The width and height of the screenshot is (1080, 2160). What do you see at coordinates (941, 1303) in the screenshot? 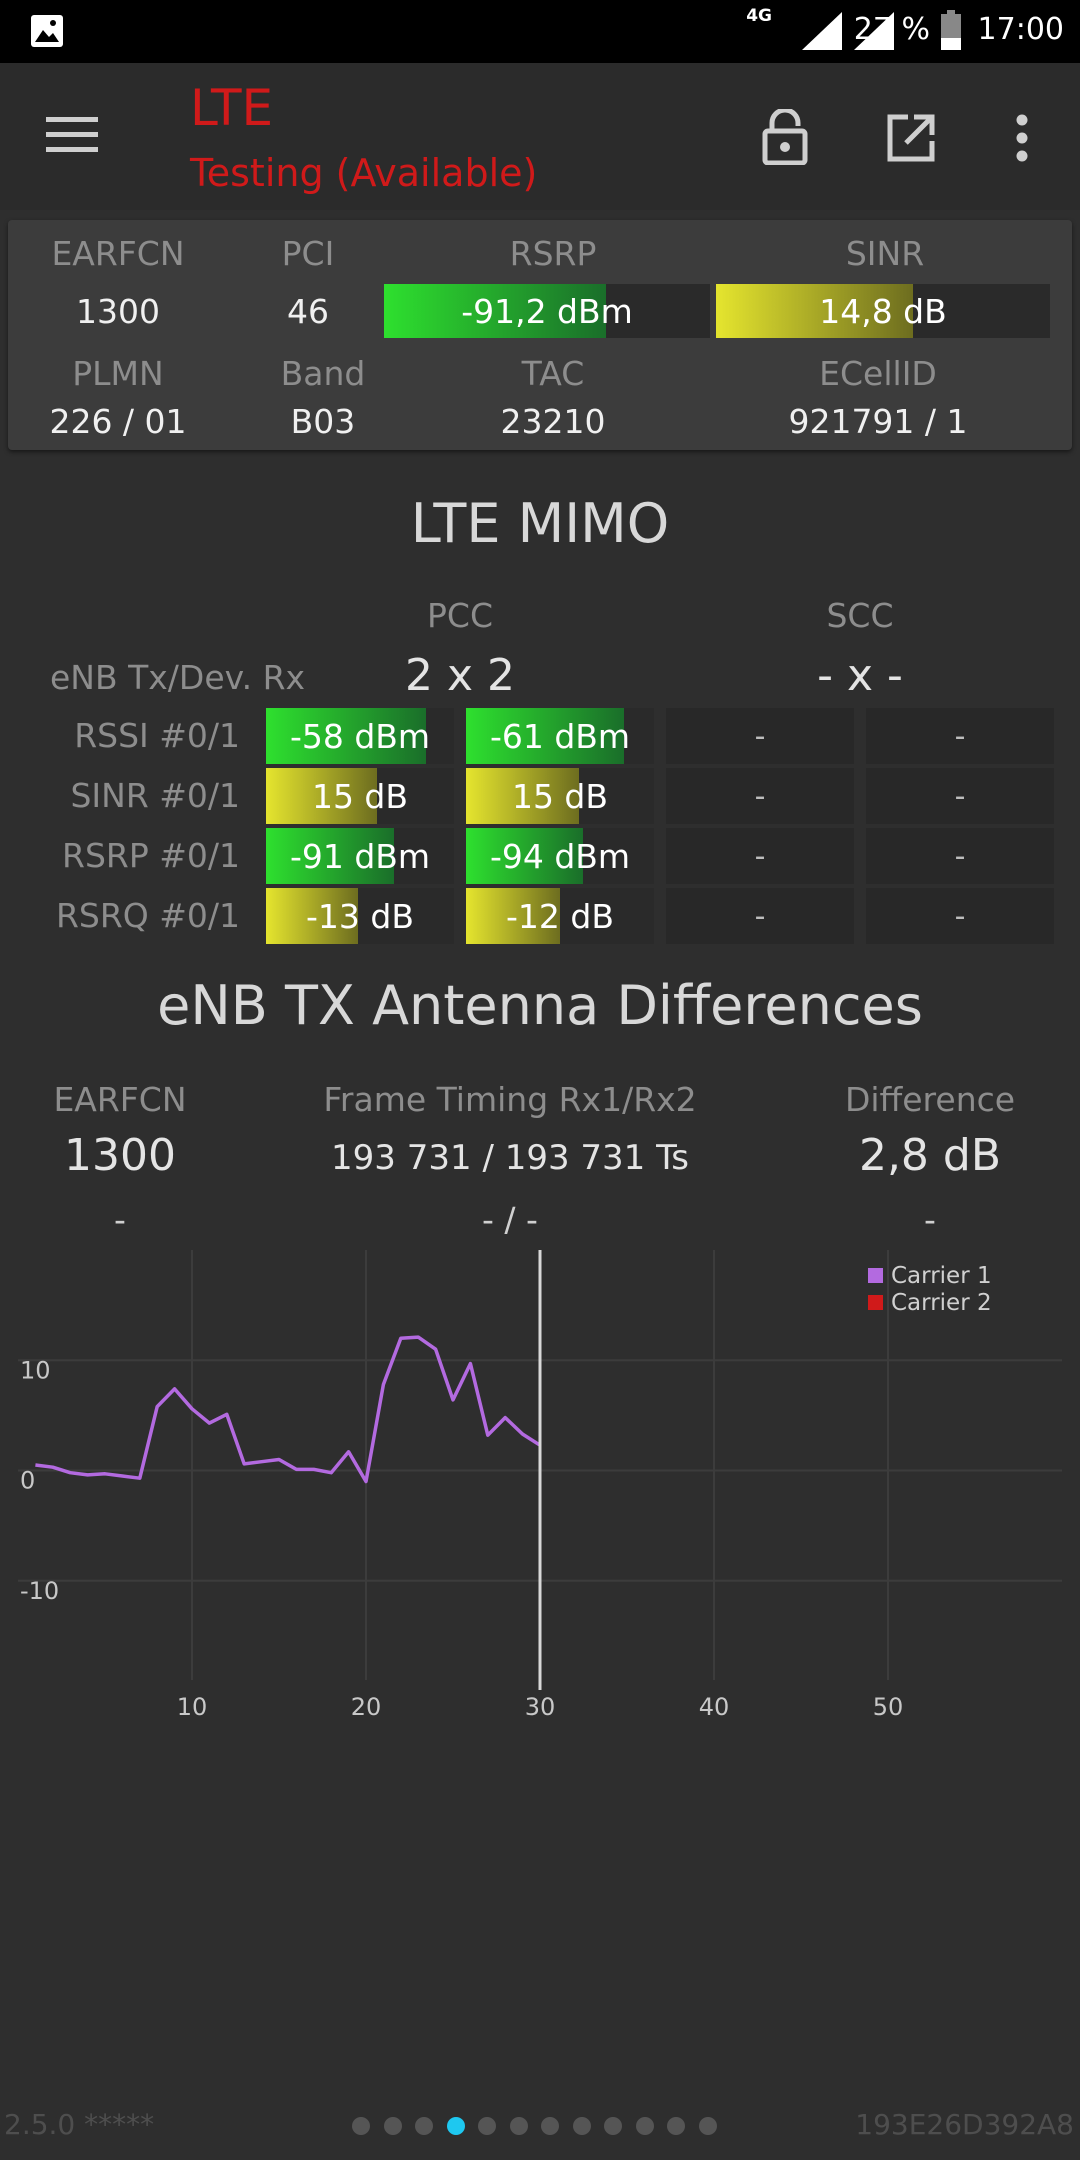
I see `legend-label: Carrier 2` at bounding box center [941, 1303].